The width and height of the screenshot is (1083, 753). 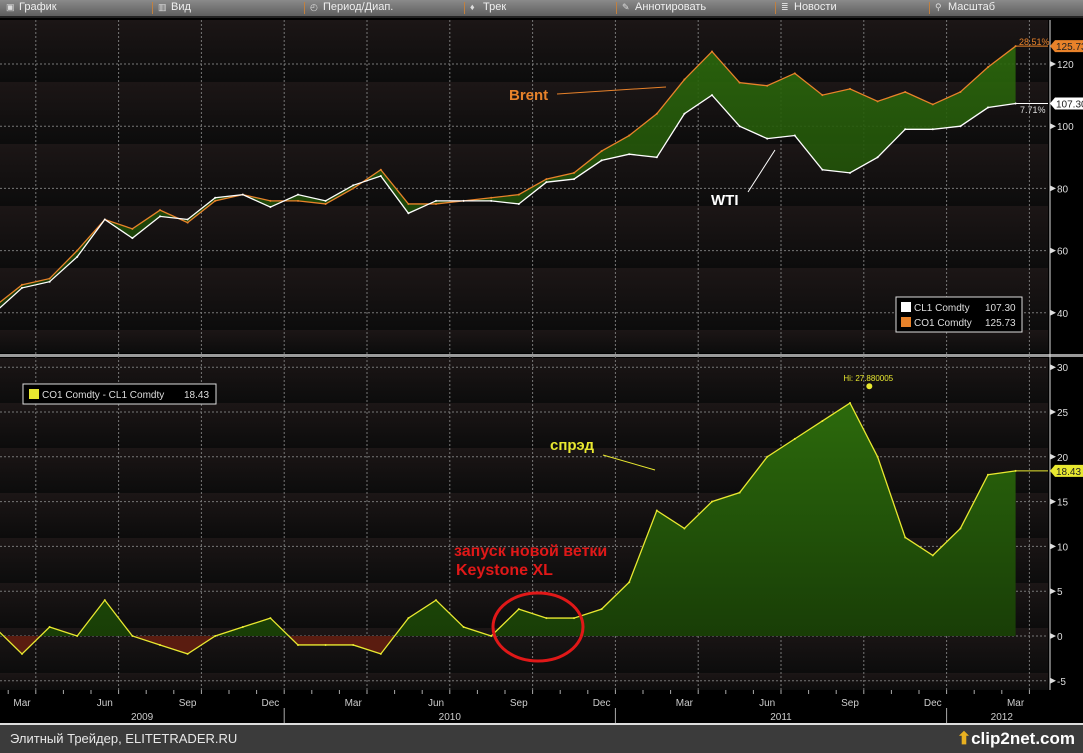 I want to click on toolbar-item-4: ✎ Аннотировать, so click(x=664, y=7).